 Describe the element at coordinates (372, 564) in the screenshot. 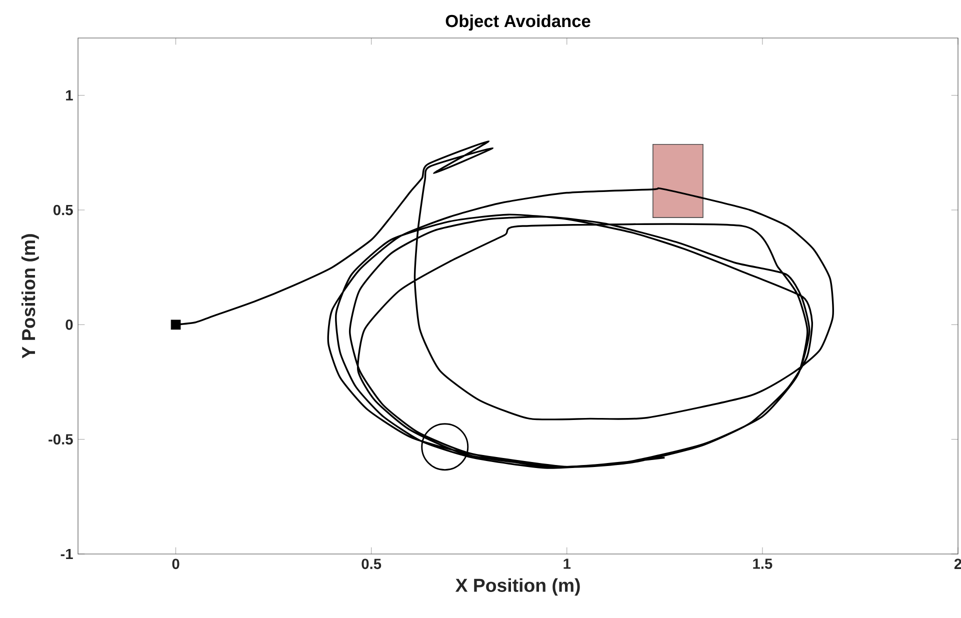

I see `x-tick-label: 0.5` at that location.